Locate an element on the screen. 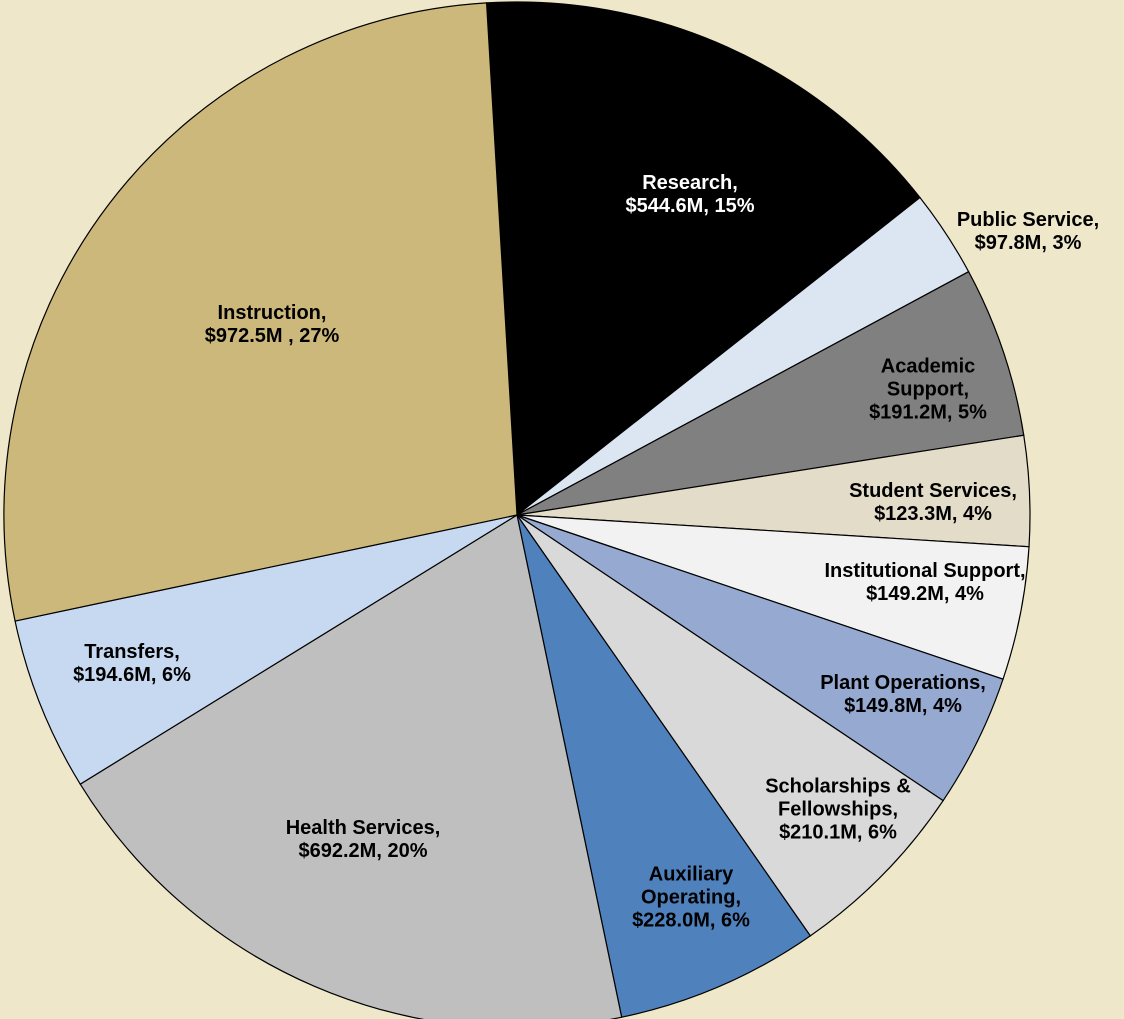 Image resolution: width=1124 pixels, height=1019 pixels. slice-label: Public Service, $97.8M, 3% is located at coordinates (1021, 232).